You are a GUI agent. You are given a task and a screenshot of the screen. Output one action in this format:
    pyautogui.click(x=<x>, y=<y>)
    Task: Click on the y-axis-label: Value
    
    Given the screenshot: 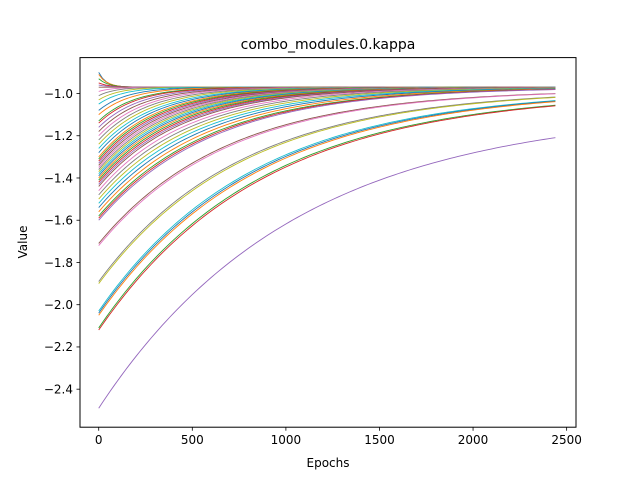 What is the action you would take?
    pyautogui.click(x=23, y=242)
    